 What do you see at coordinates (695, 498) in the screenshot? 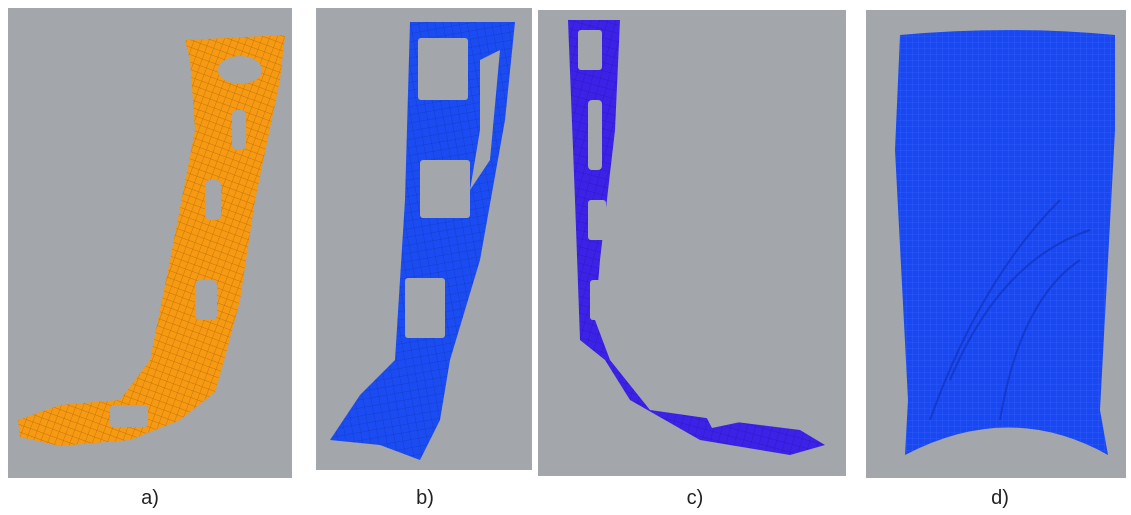
I see `panel-label: c)` at bounding box center [695, 498].